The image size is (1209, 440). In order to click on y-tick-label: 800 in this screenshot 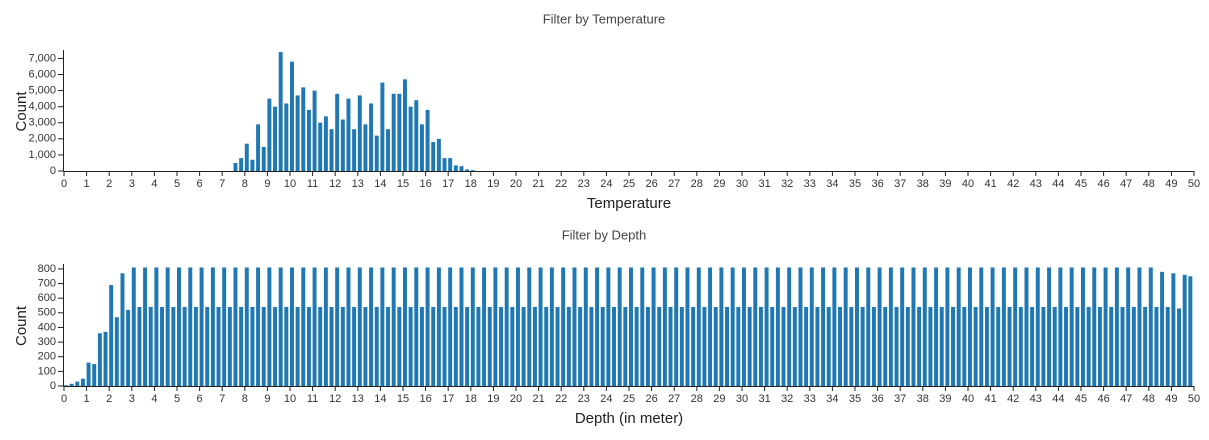, I will do `click(47, 269)`.